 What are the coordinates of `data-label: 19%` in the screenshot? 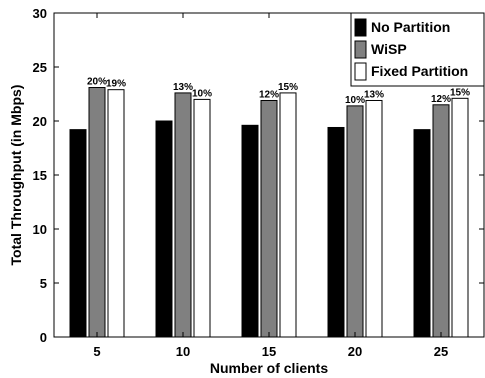 It's located at (116, 84).